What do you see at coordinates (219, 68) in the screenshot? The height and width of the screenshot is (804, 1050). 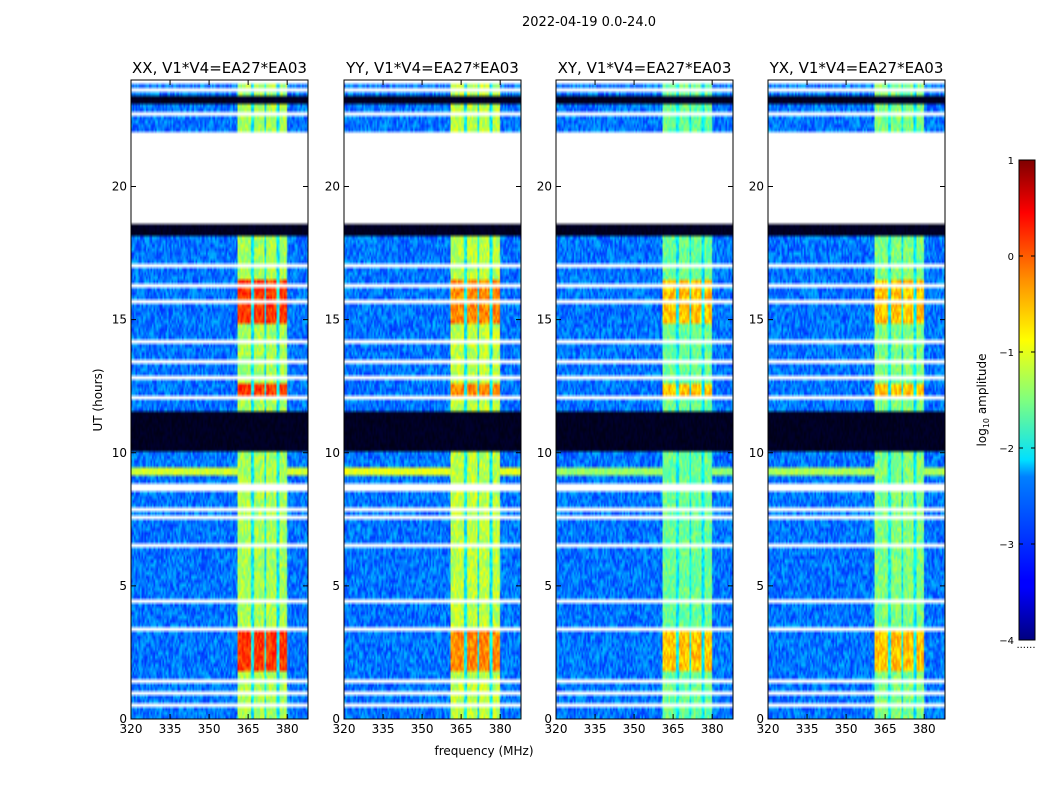 I see `panel-title-xx: XX, V1*V4=EA27*EA03` at bounding box center [219, 68].